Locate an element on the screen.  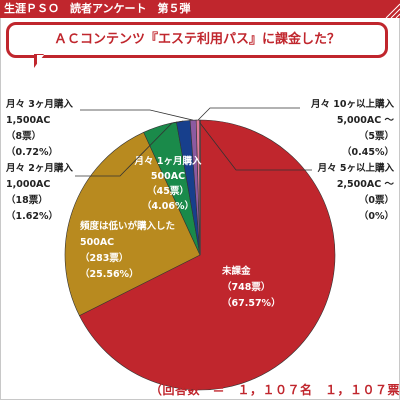
corner-decoration is located at coordinates (392, 10).